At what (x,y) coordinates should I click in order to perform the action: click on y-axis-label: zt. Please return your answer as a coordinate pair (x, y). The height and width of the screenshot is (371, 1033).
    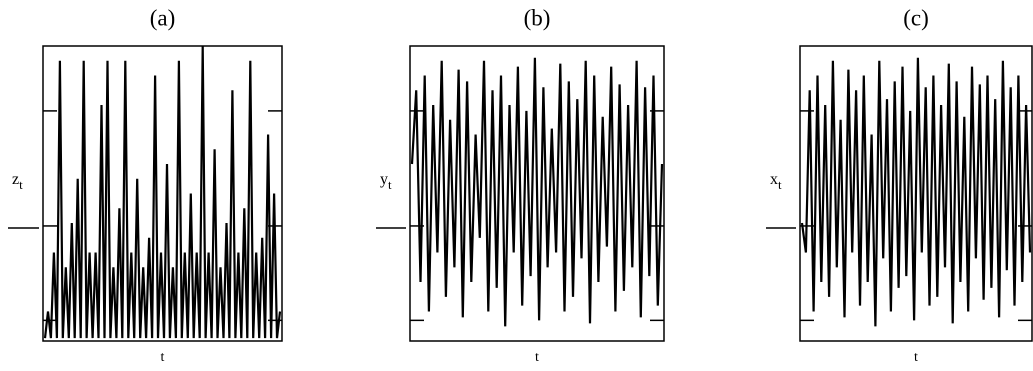
    Looking at the image, I should click on (17, 181).